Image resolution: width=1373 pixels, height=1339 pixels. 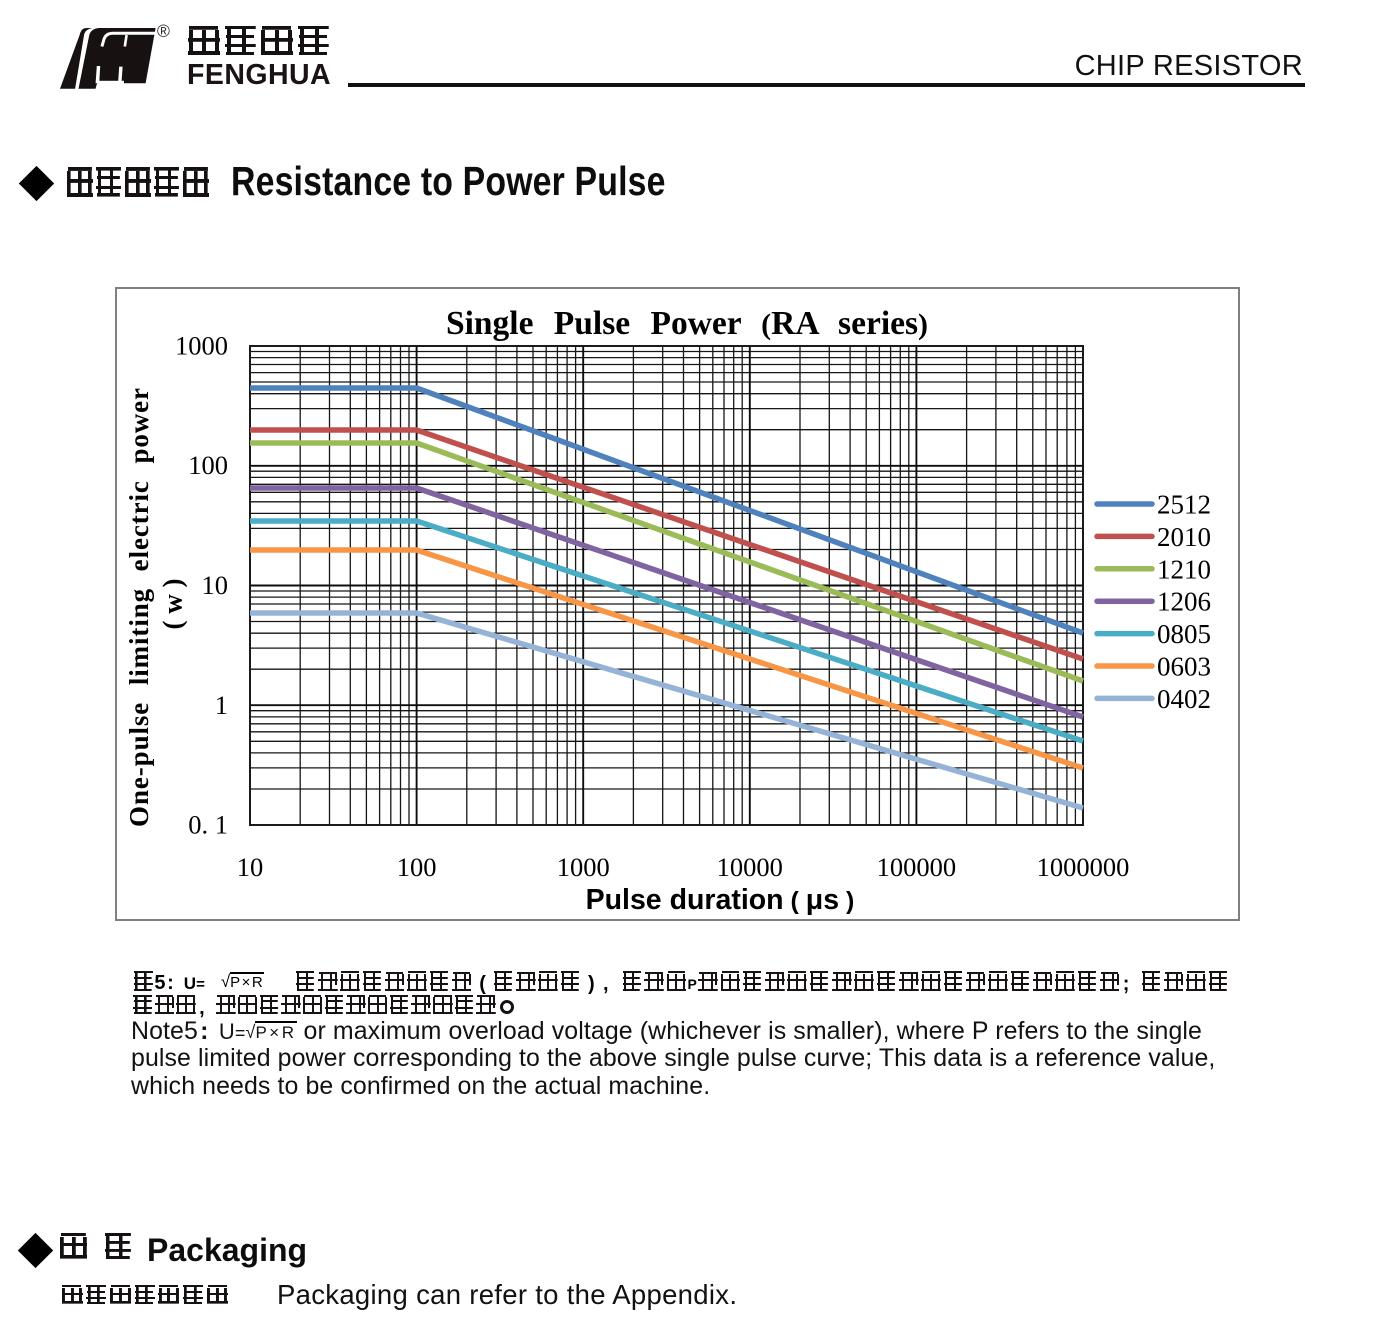 What do you see at coordinates (1184, 537) in the screenshot?
I see `svg-text: 2010` at bounding box center [1184, 537].